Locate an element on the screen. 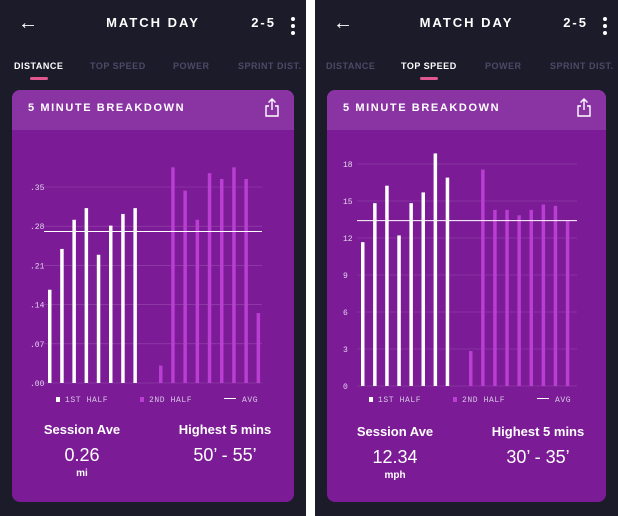  y-tick-label: 3 is located at coordinates (345, 350).